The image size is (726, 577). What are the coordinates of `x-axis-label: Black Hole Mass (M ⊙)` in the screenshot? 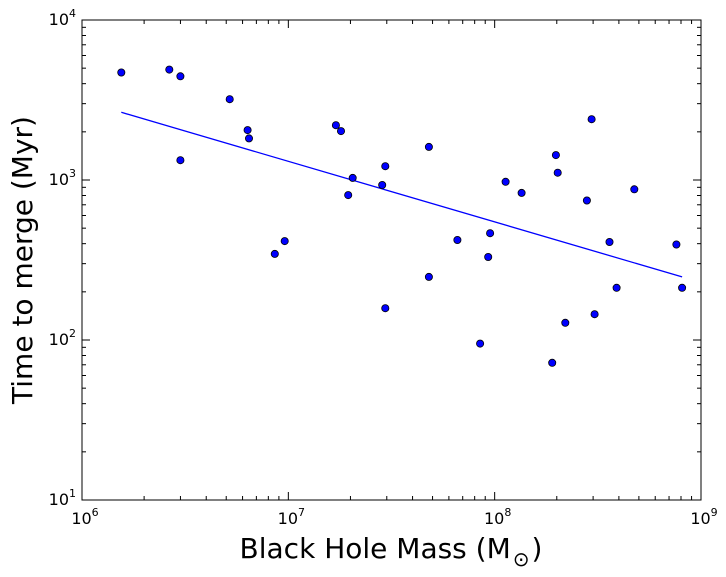 It's located at (391, 551).